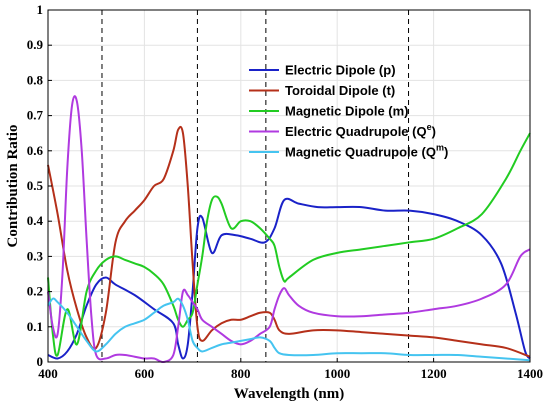 This screenshot has height=406, width=550. Describe the element at coordinates (241, 373) in the screenshot. I see `x-tick-label: 800` at that location.